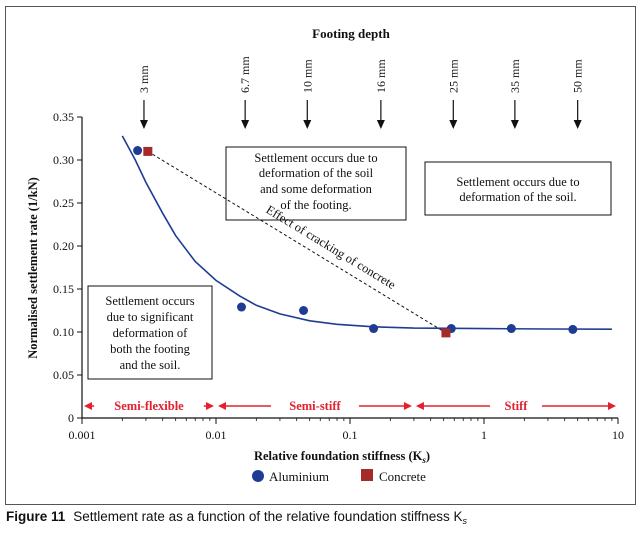  Describe the element at coordinates (350, 406) in the screenshot. I see `stiffness-regions: Semi-flexible Semi-stiff Stiff` at that location.